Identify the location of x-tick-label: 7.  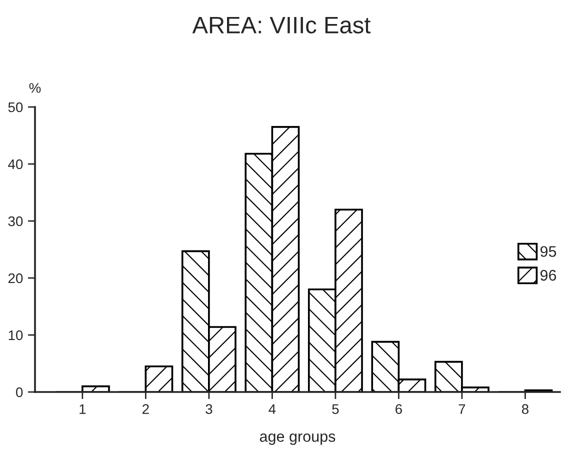
(462, 409).